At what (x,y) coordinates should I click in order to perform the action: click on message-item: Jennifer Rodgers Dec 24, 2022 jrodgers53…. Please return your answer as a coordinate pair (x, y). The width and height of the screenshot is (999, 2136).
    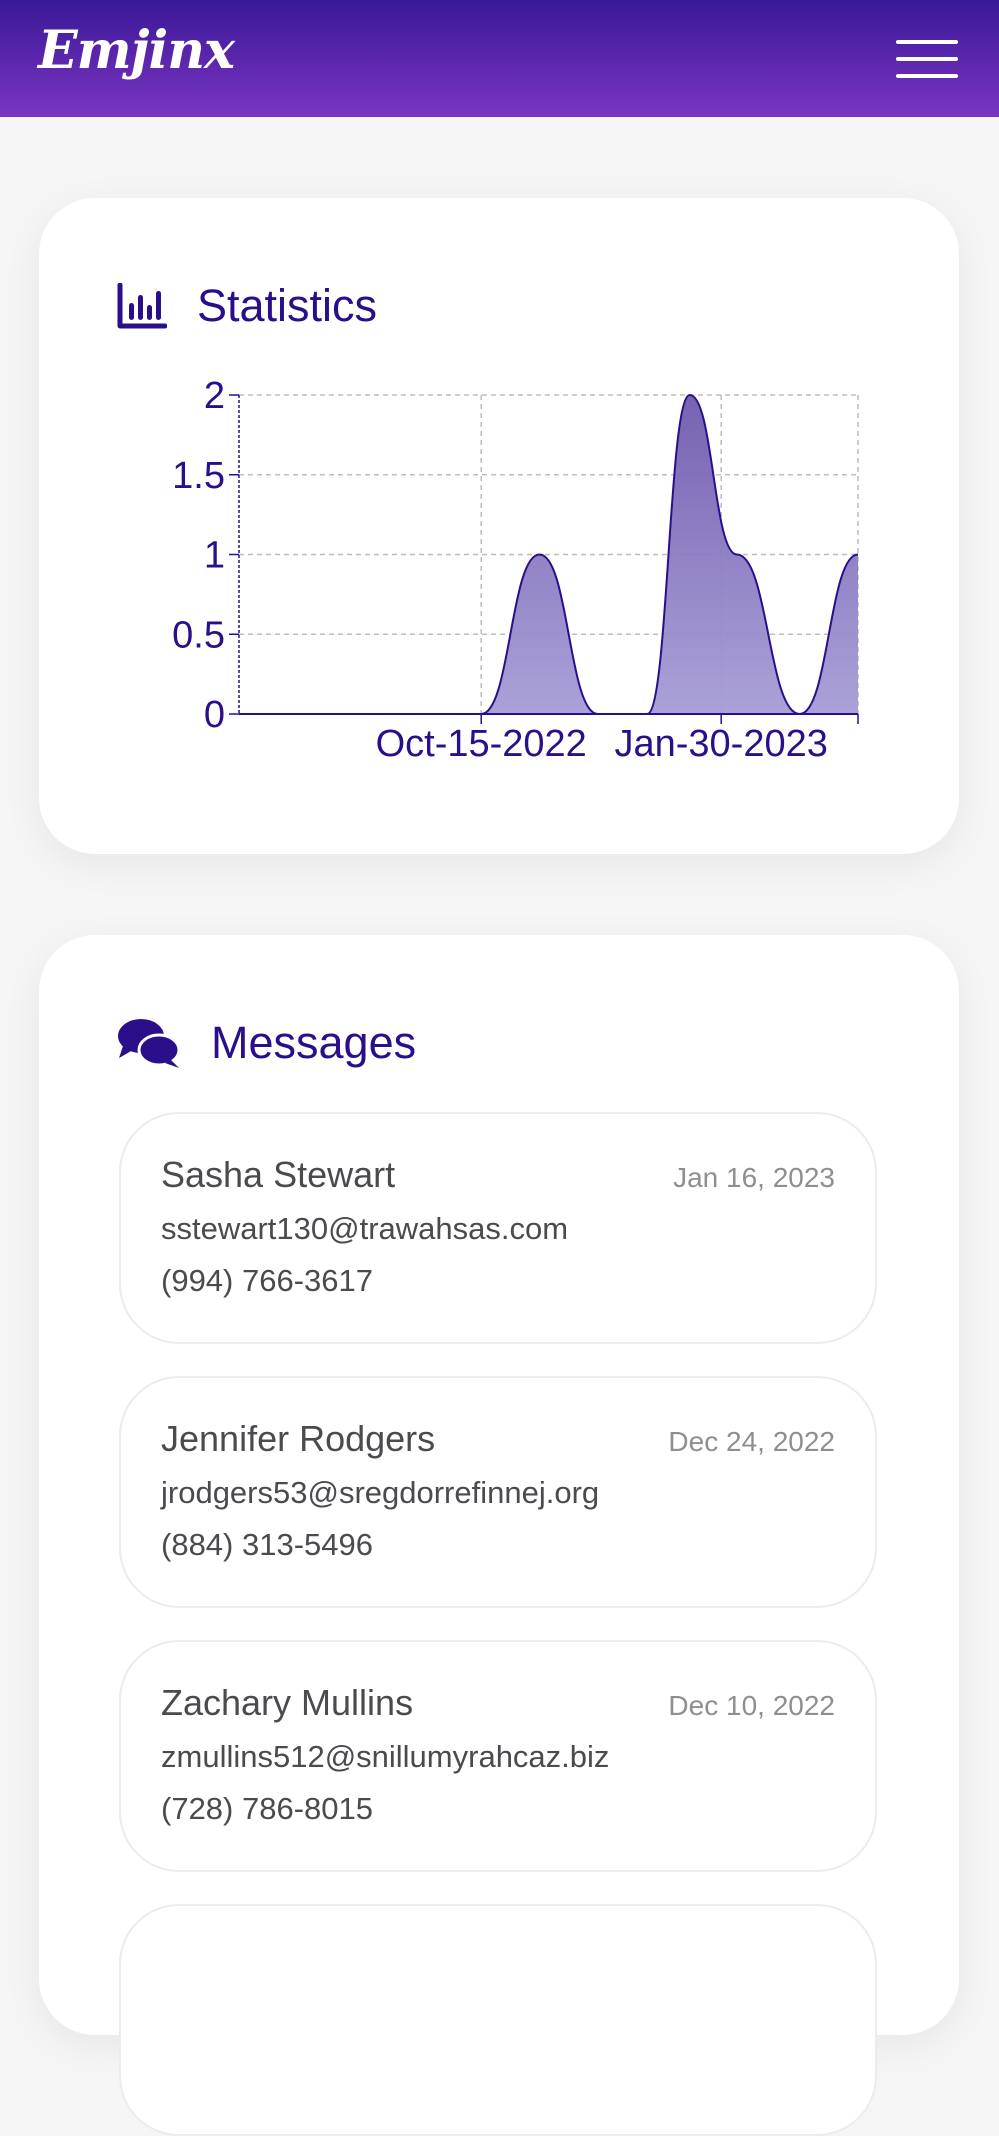
    Looking at the image, I should click on (498, 1492).